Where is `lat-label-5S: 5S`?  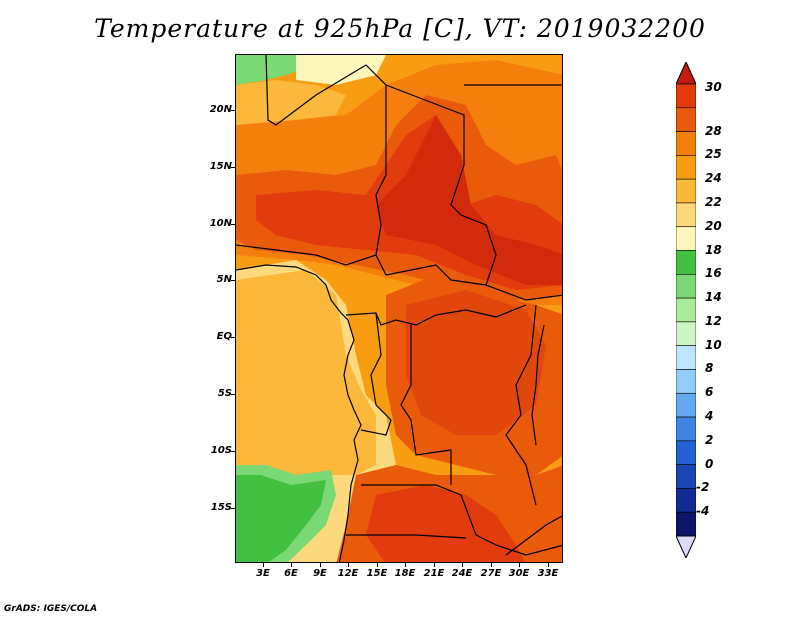
lat-label-5S: 5S is located at coordinates (224, 393).